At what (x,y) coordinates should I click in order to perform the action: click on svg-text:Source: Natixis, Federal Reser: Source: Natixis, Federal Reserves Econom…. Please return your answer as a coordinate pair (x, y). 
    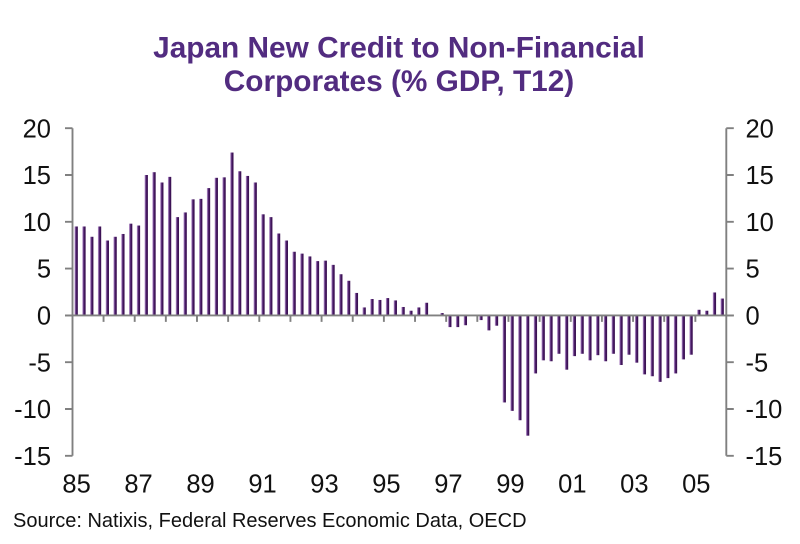
    Looking at the image, I should click on (270, 521).